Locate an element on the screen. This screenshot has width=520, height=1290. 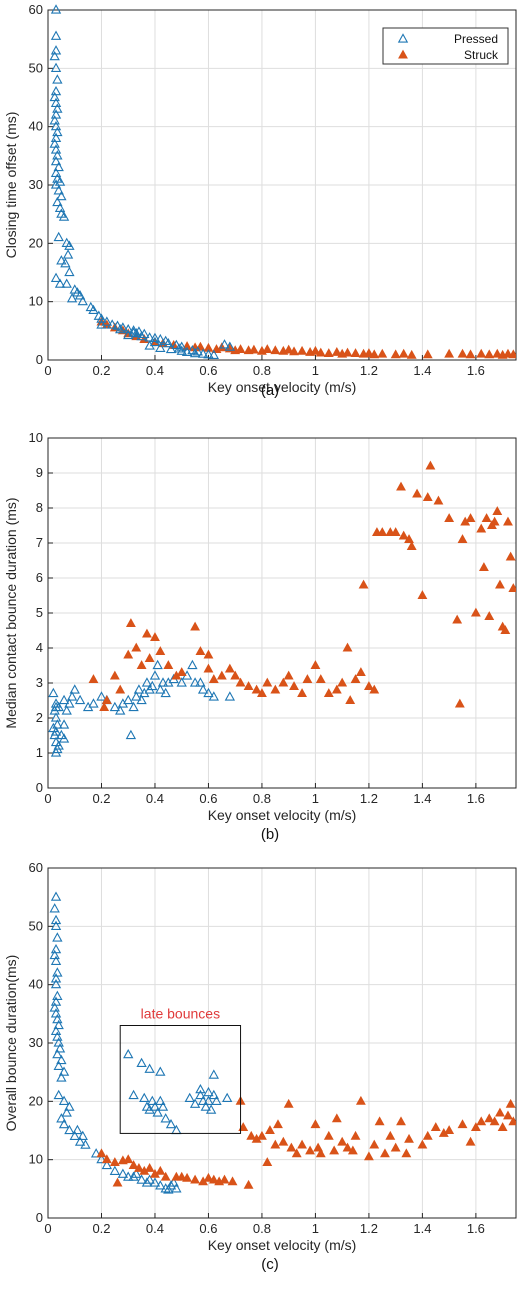
y-axis-label: Overall bounce duration(ms) is located at coordinates (11, 1043).